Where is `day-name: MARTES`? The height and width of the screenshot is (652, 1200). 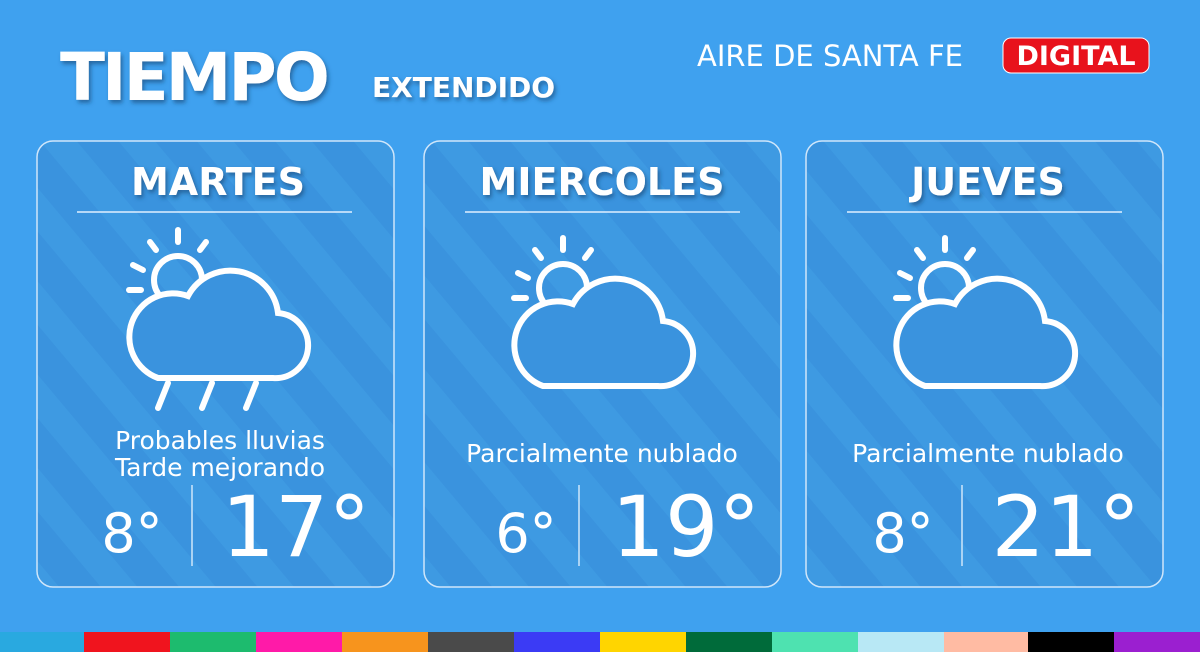 day-name: MARTES is located at coordinates (218, 182).